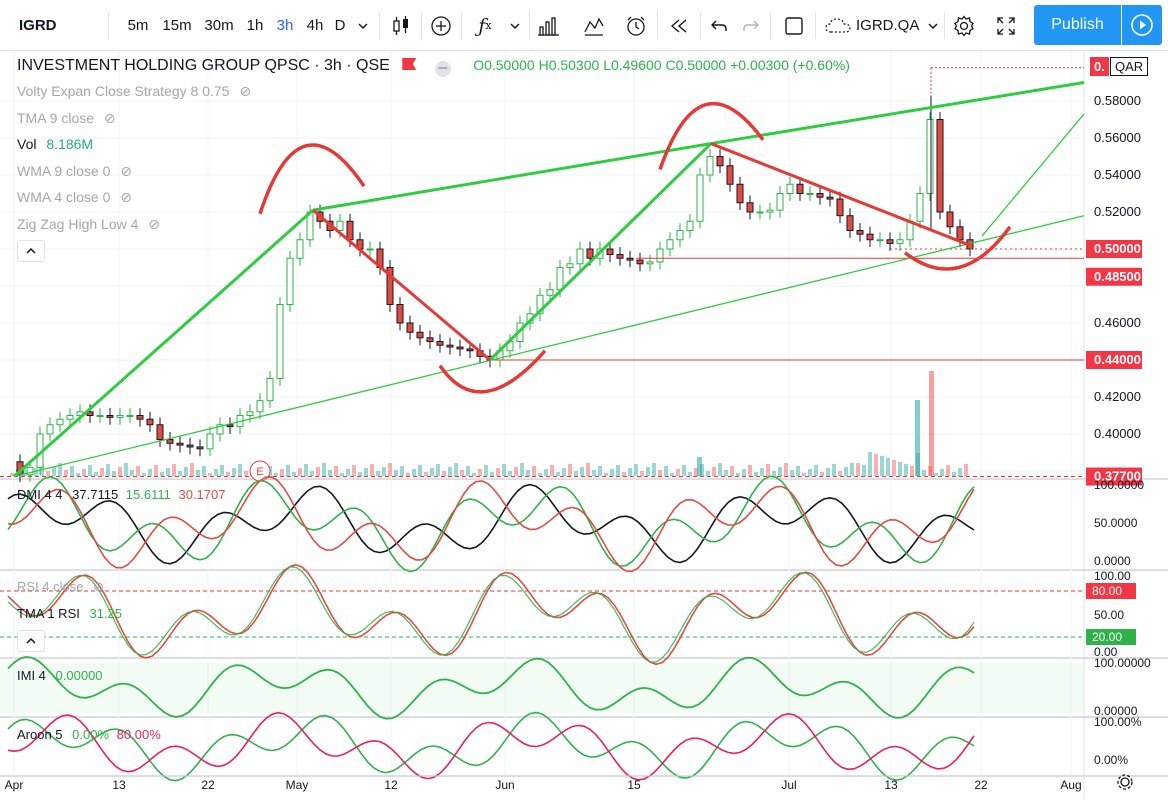  I want to click on indicator-vol: Vol 8.186M, so click(55, 144).